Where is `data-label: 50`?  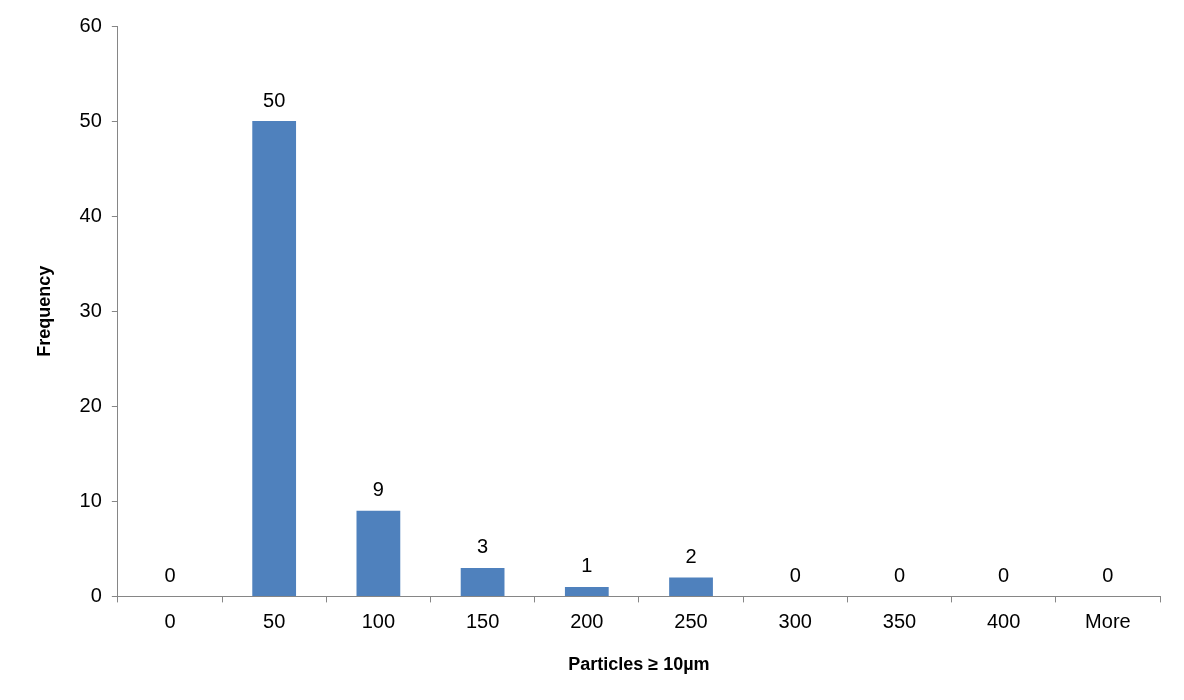
data-label: 50 is located at coordinates (274, 99).